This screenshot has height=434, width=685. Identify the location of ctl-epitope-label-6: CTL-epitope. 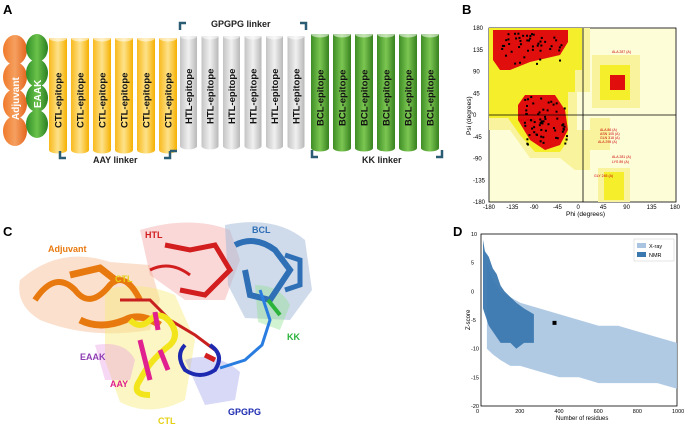
(169, 100).